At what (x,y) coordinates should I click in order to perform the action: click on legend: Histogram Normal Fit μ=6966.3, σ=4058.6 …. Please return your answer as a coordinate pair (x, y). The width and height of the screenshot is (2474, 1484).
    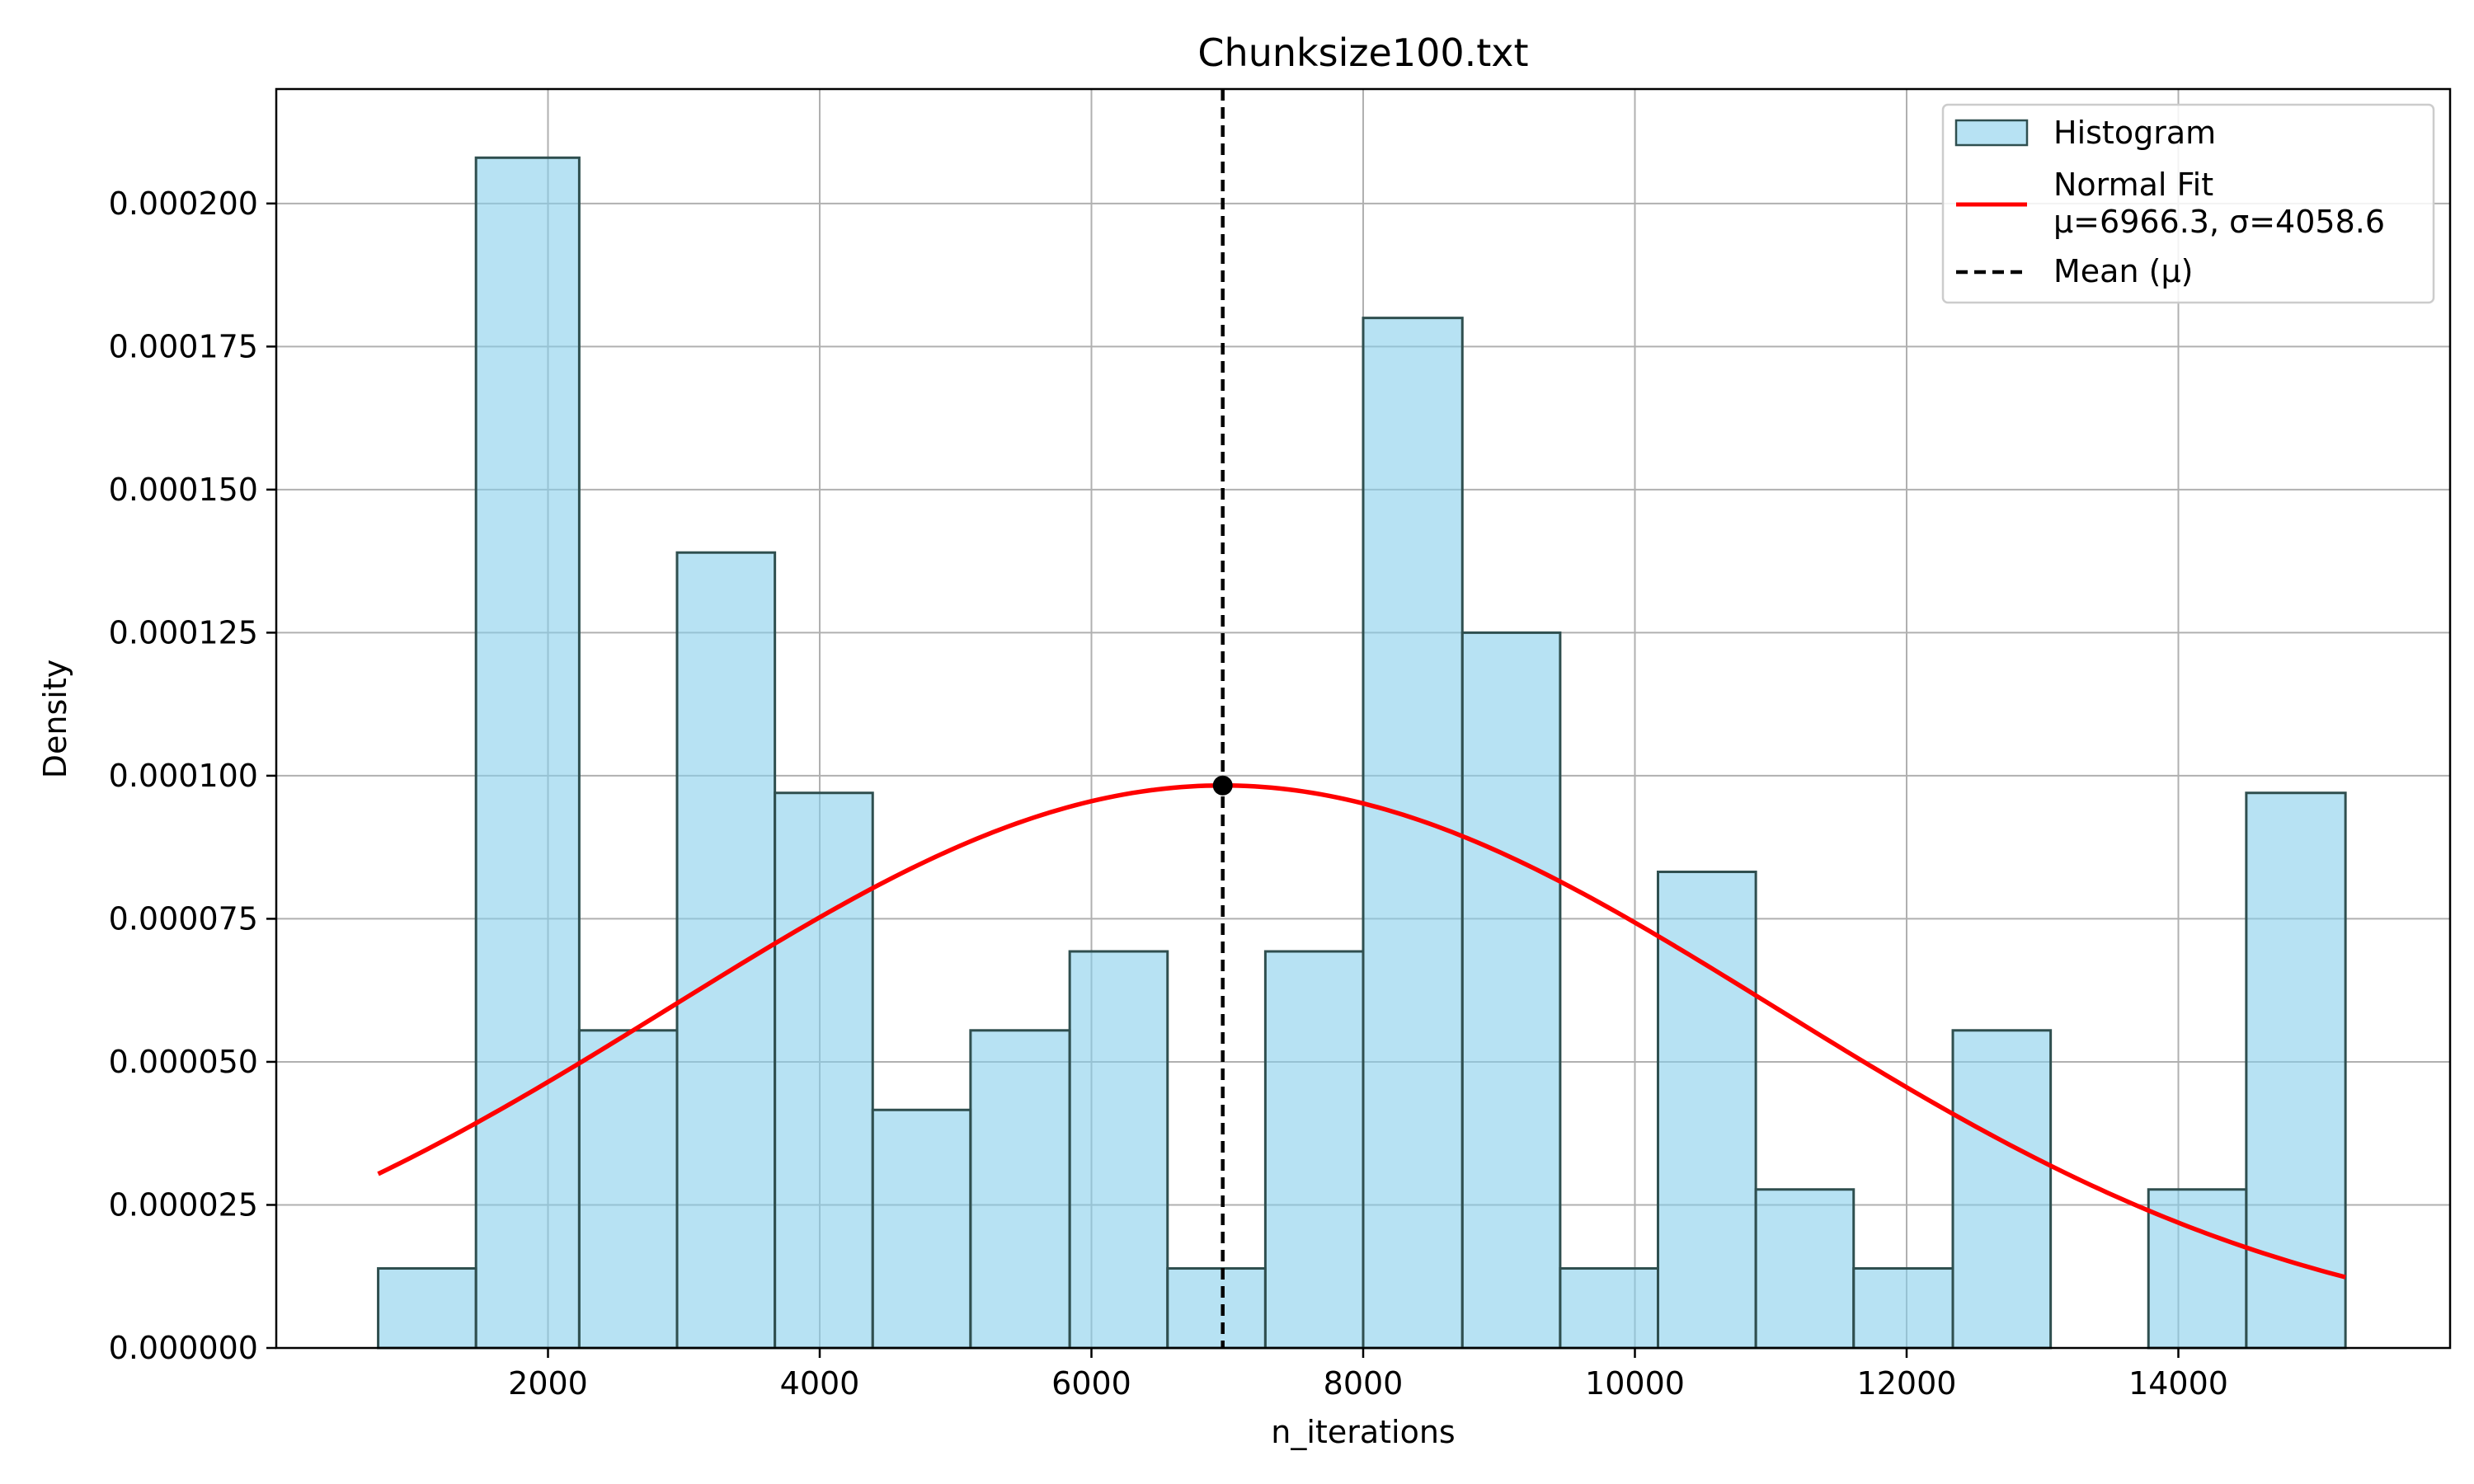
    Looking at the image, I should click on (2188, 203).